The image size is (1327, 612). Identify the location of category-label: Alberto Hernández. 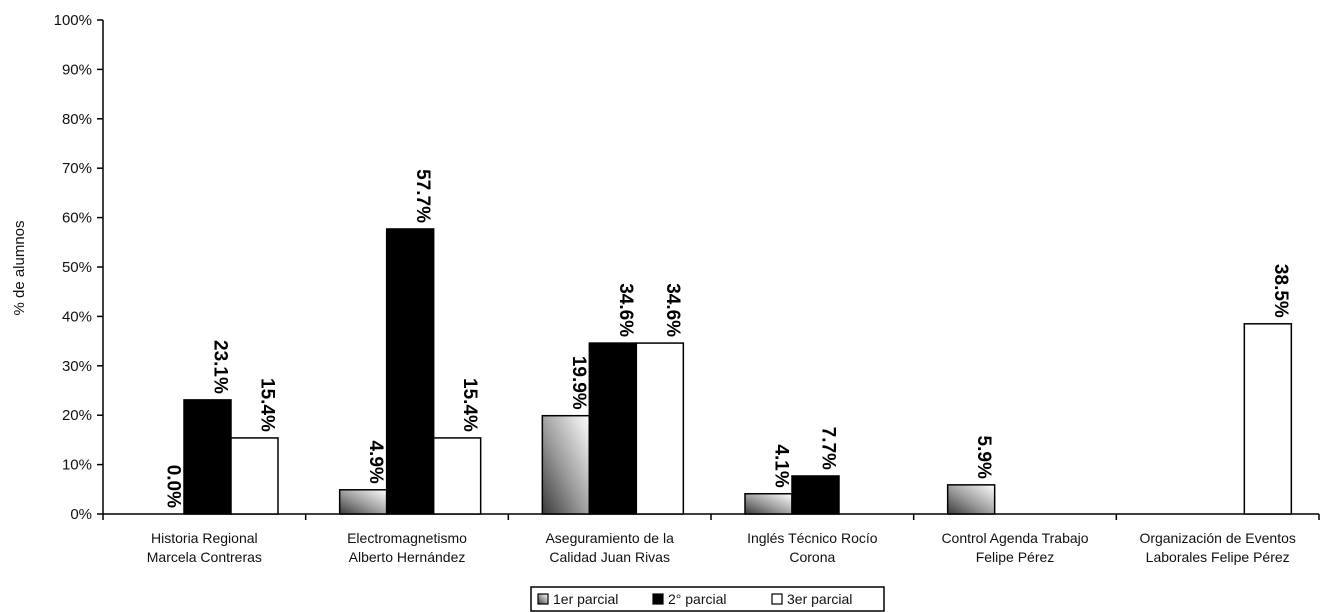
(407, 557).